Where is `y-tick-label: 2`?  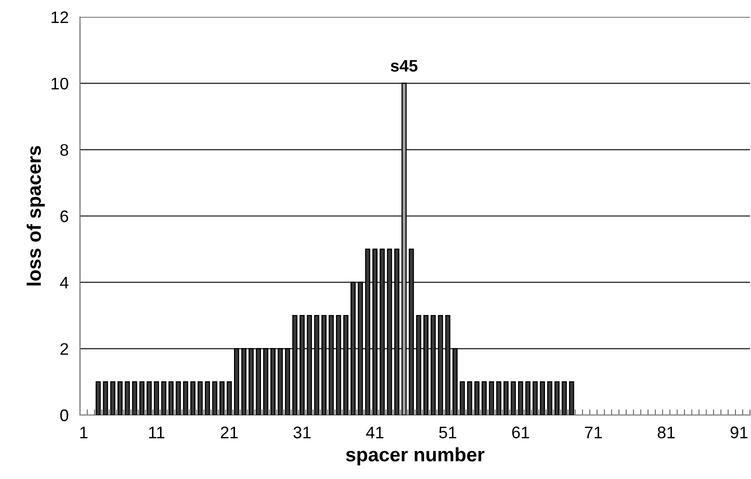 y-tick-label: 2 is located at coordinates (64, 349).